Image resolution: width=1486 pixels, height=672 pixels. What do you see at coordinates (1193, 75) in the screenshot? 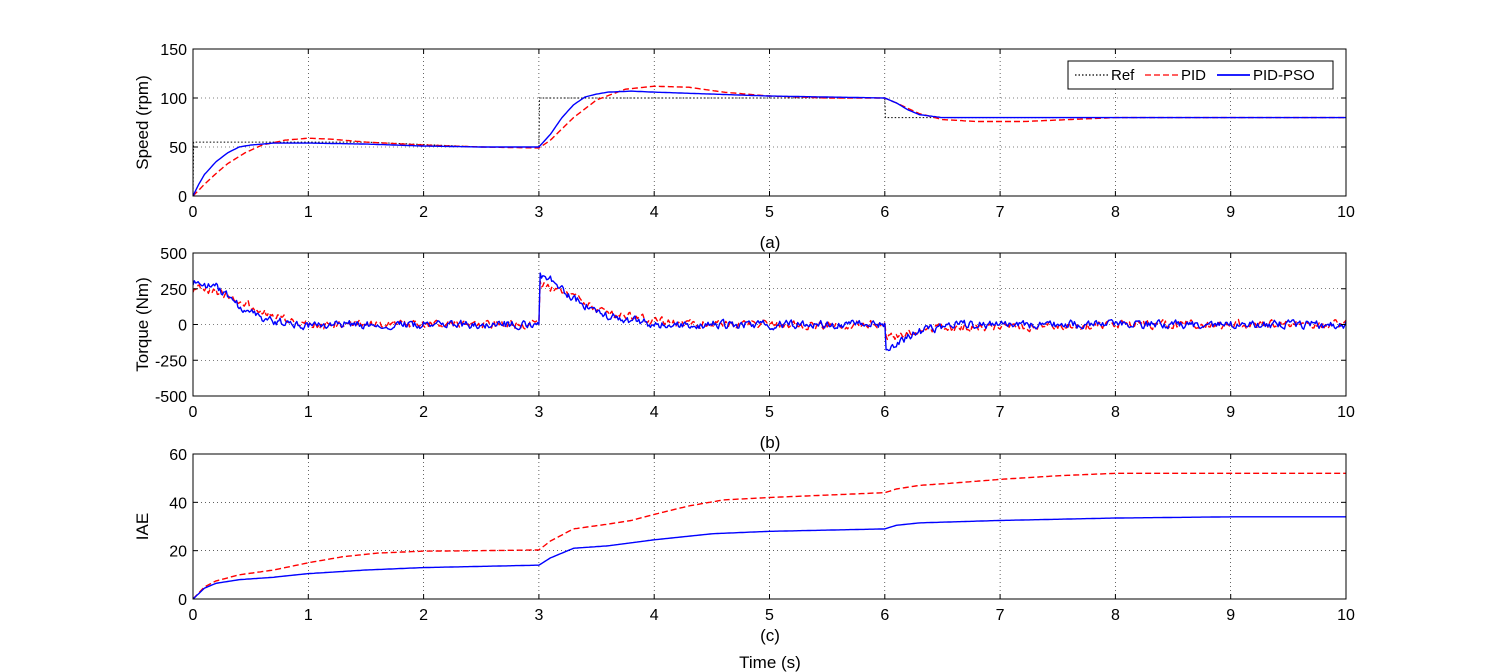
I see `legend-pid-label: PID` at bounding box center [1193, 75].